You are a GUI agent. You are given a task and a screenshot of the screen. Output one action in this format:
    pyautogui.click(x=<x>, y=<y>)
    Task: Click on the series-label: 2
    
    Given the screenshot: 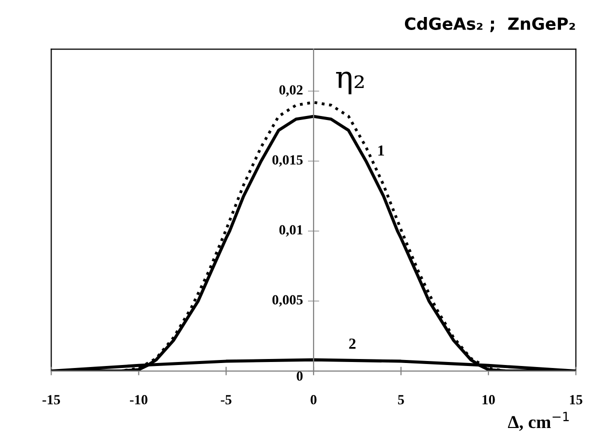 What is the action you would take?
    pyautogui.click(x=352, y=343)
    